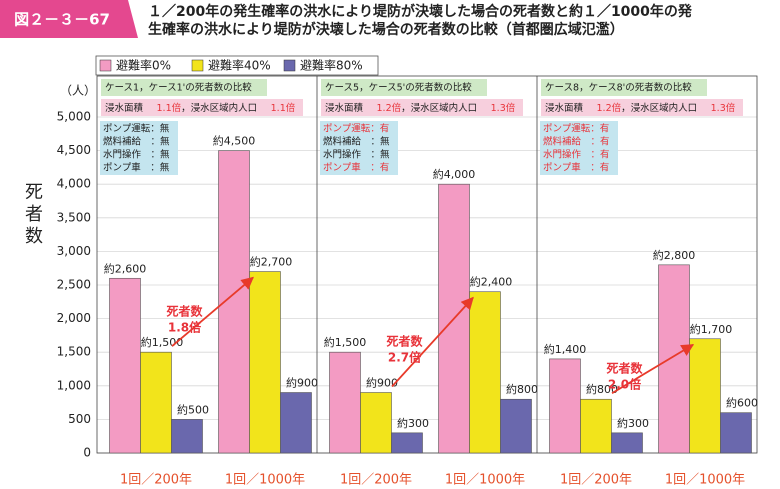  I want to click on value-label: 約2,800, so click(674, 255).